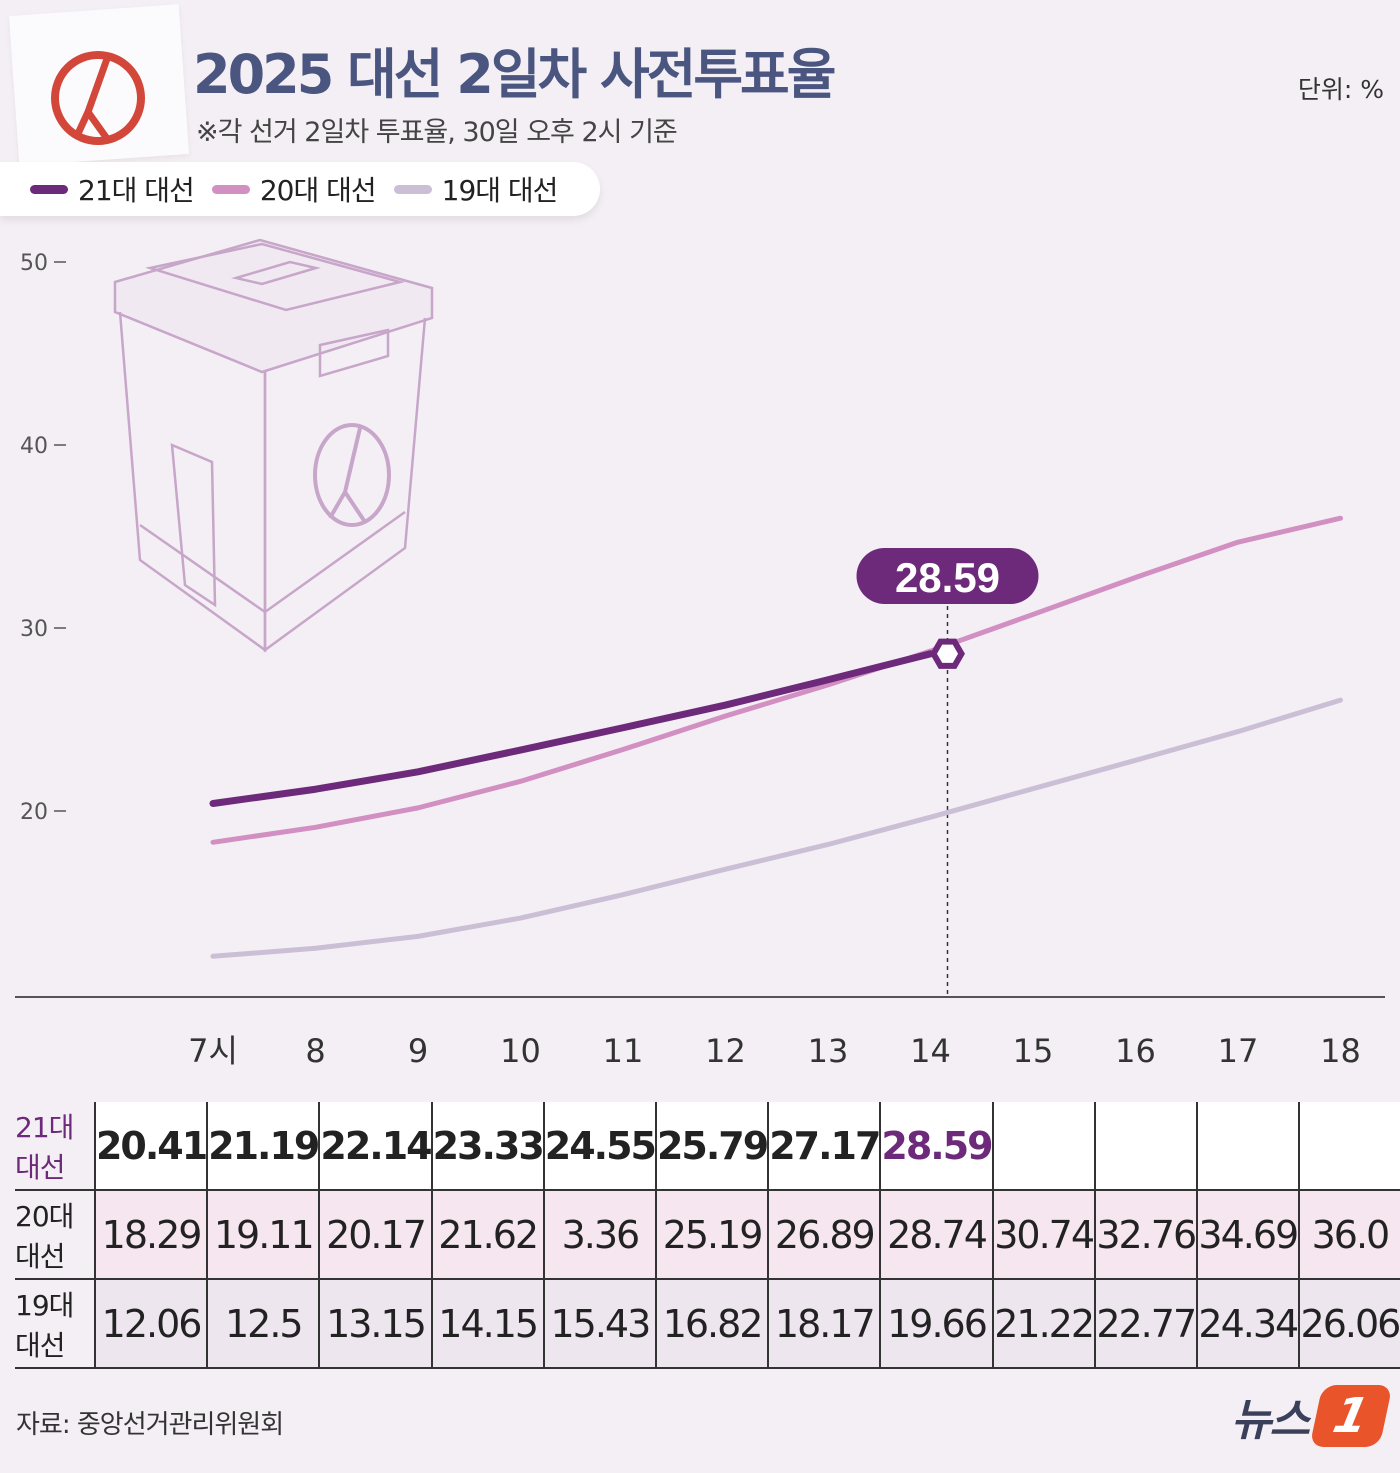 The width and height of the screenshot is (1400, 1473). Describe the element at coordinates (930, 1051) in the screenshot. I see `x-tick-label: 14` at that location.